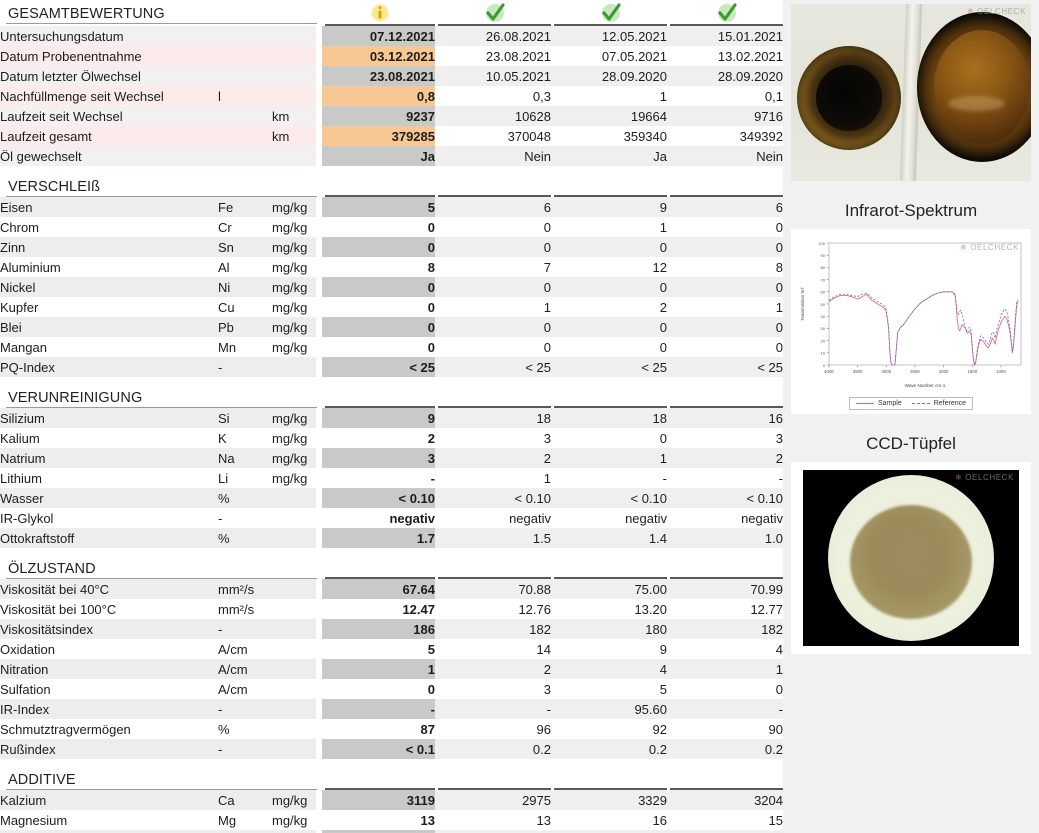 This screenshot has width=1039, height=833. Describe the element at coordinates (824, 365) in the screenshot. I see `svg-text: 0` at that location.